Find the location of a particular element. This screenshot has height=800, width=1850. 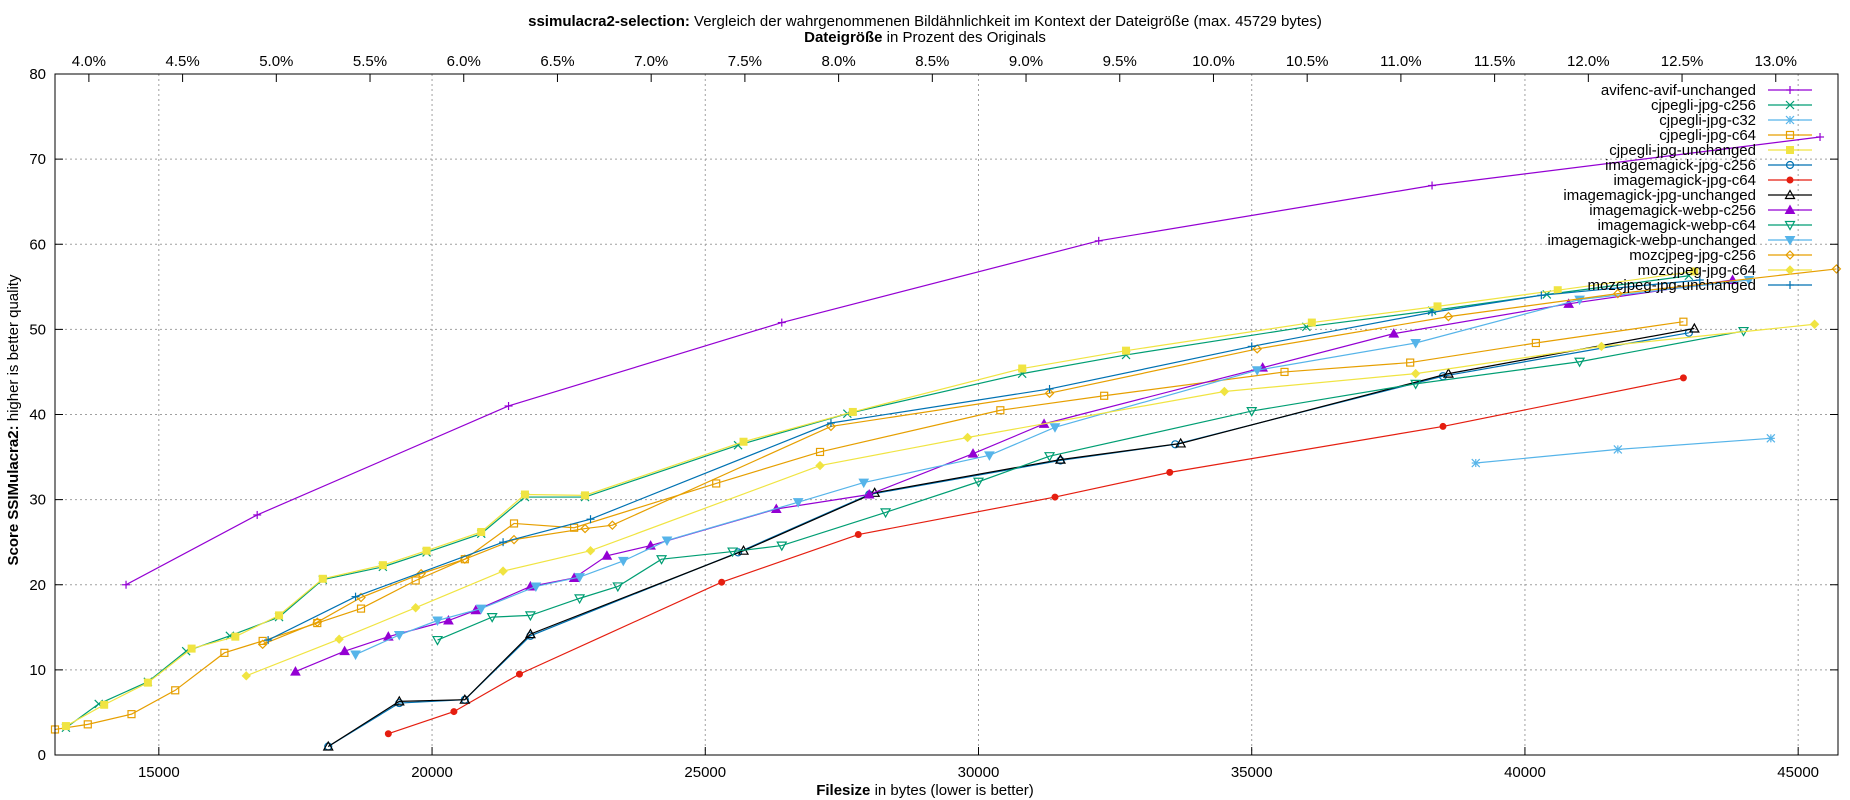

legend-item: imagemagick-jpg-c64 is located at coordinates (1712, 180).